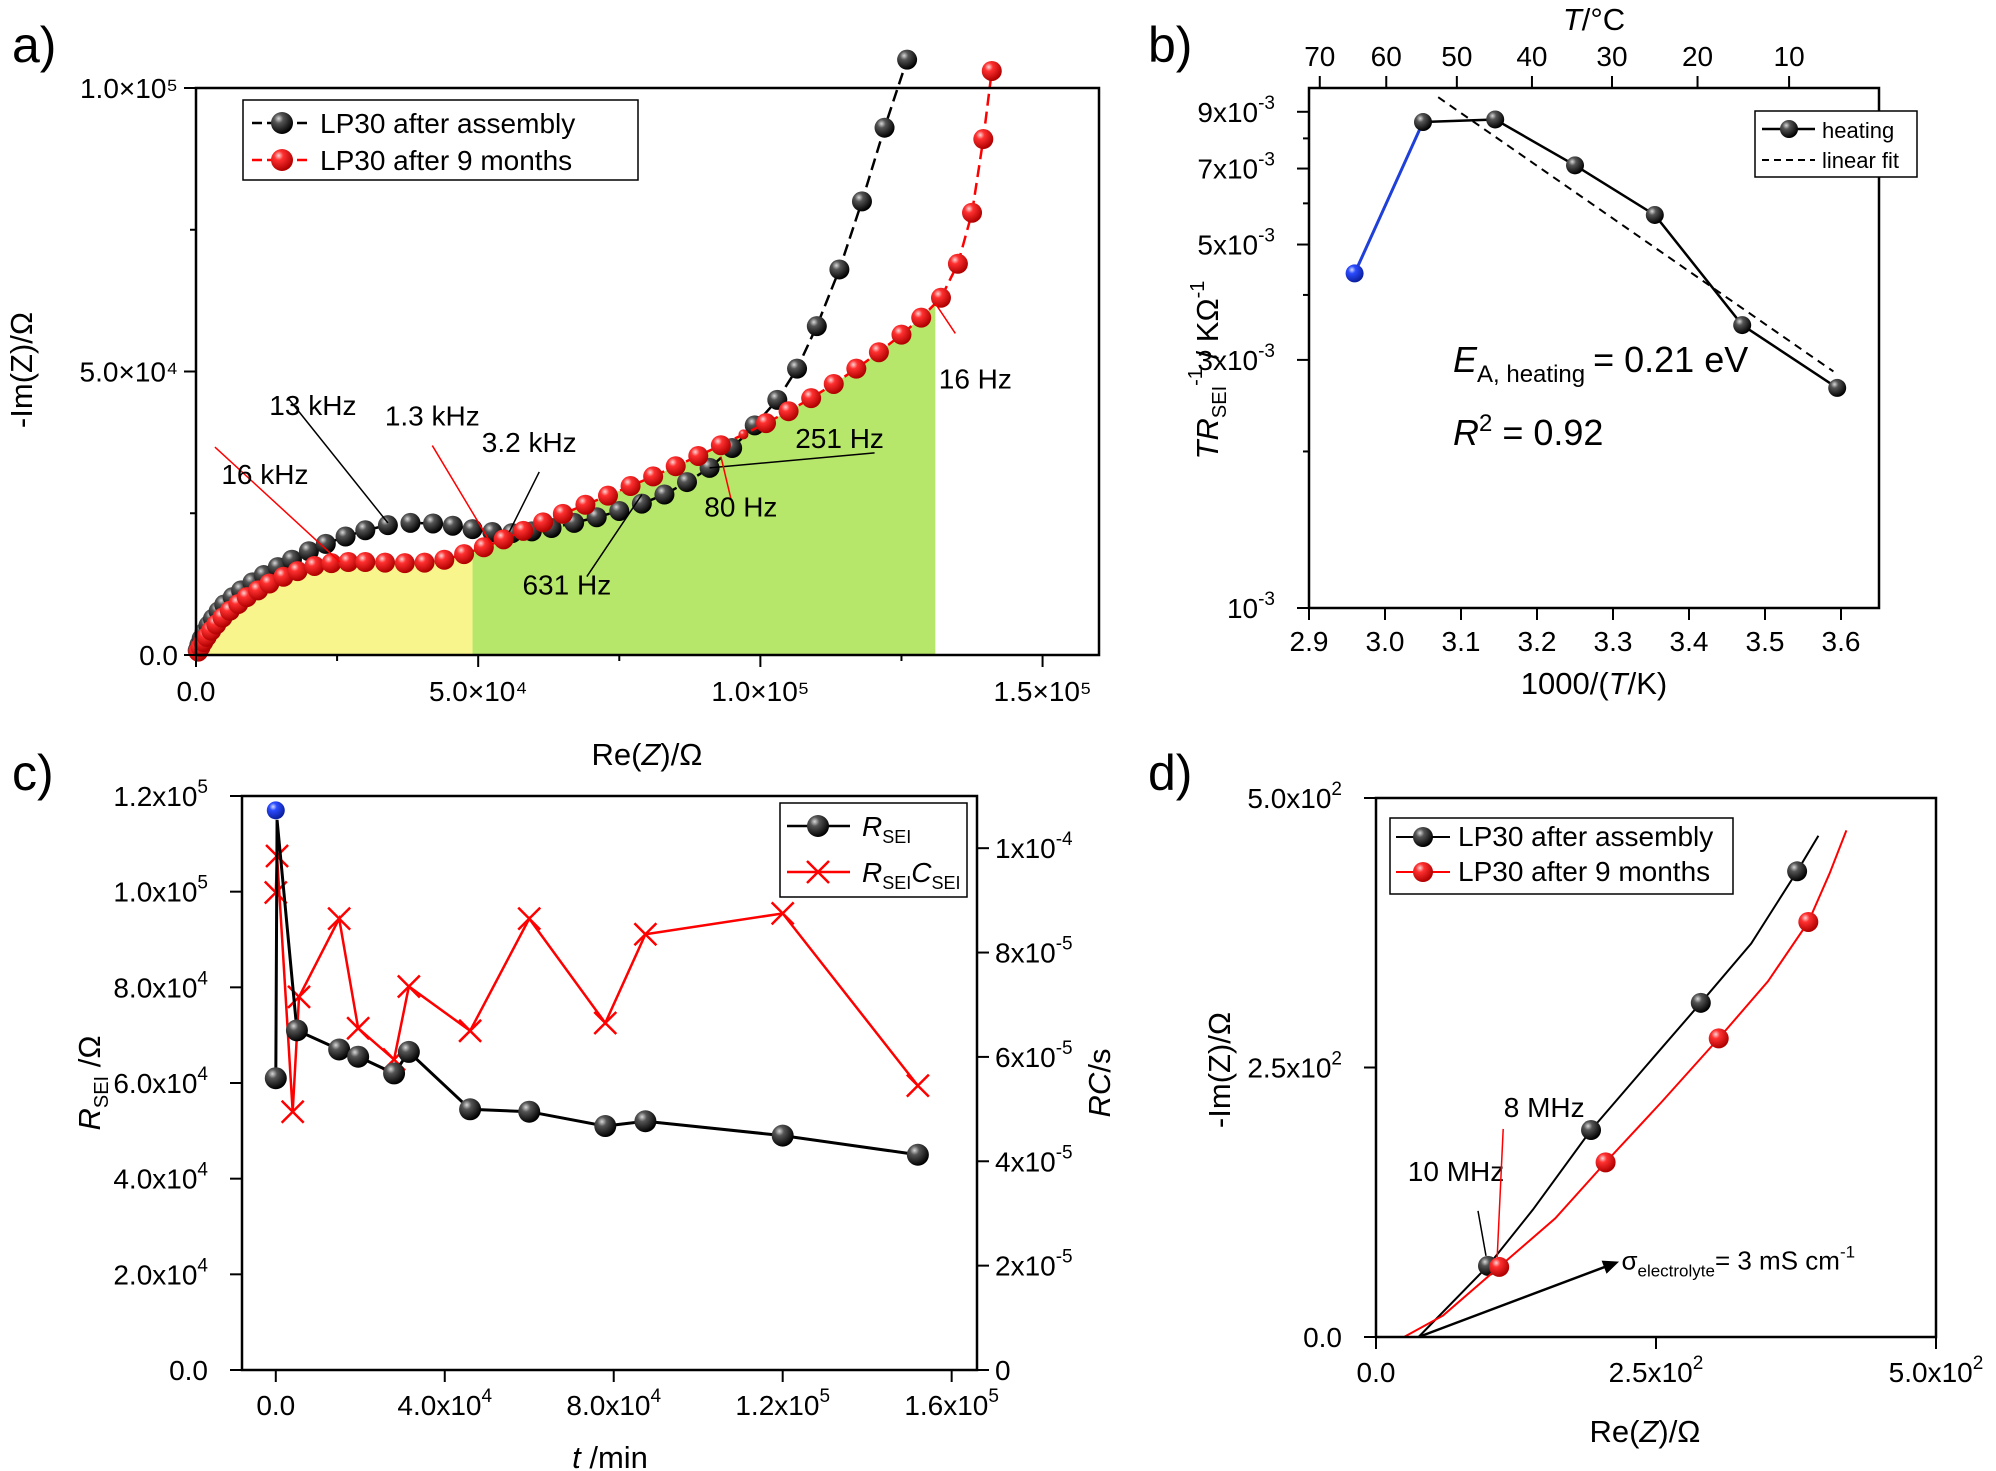 This screenshot has height=1471, width=1996. I want to click on x-tick-label: 3.3, so click(1613, 641).